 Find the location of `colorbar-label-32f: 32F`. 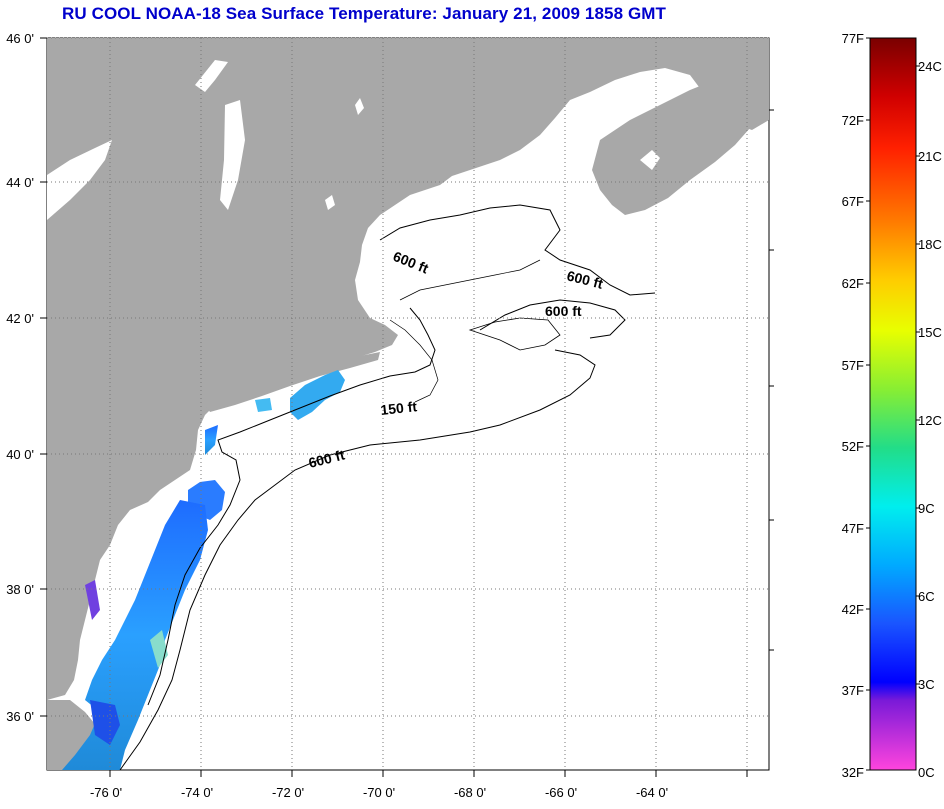

colorbar-label-32f: 32F is located at coordinates (853, 772).